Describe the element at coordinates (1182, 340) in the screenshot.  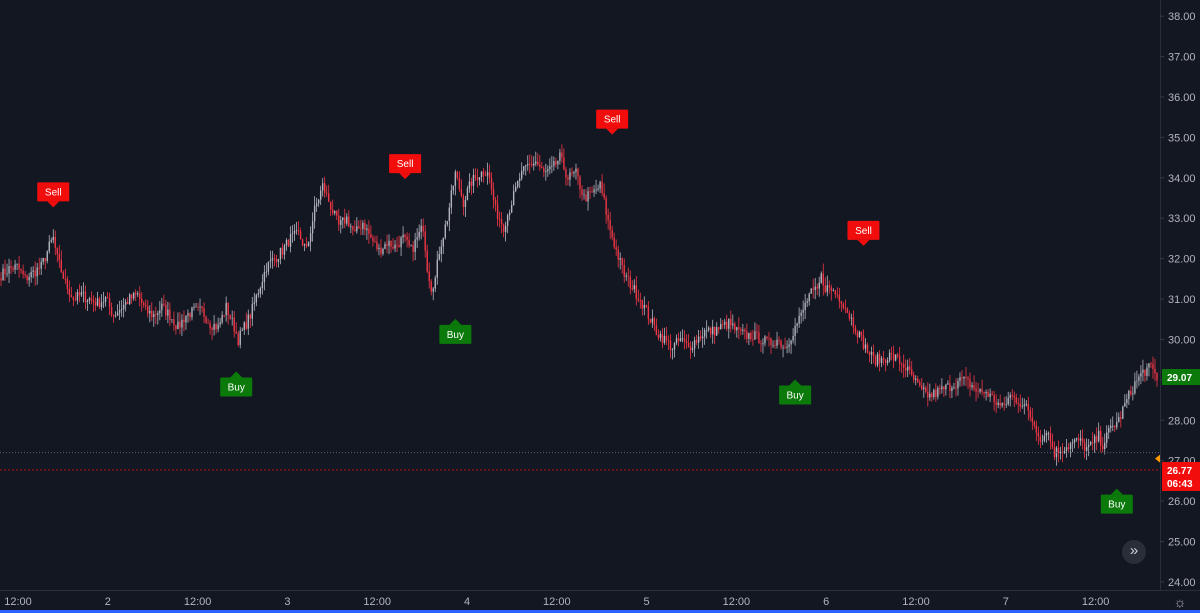
I see `y-tick-label: 30.00` at that location.